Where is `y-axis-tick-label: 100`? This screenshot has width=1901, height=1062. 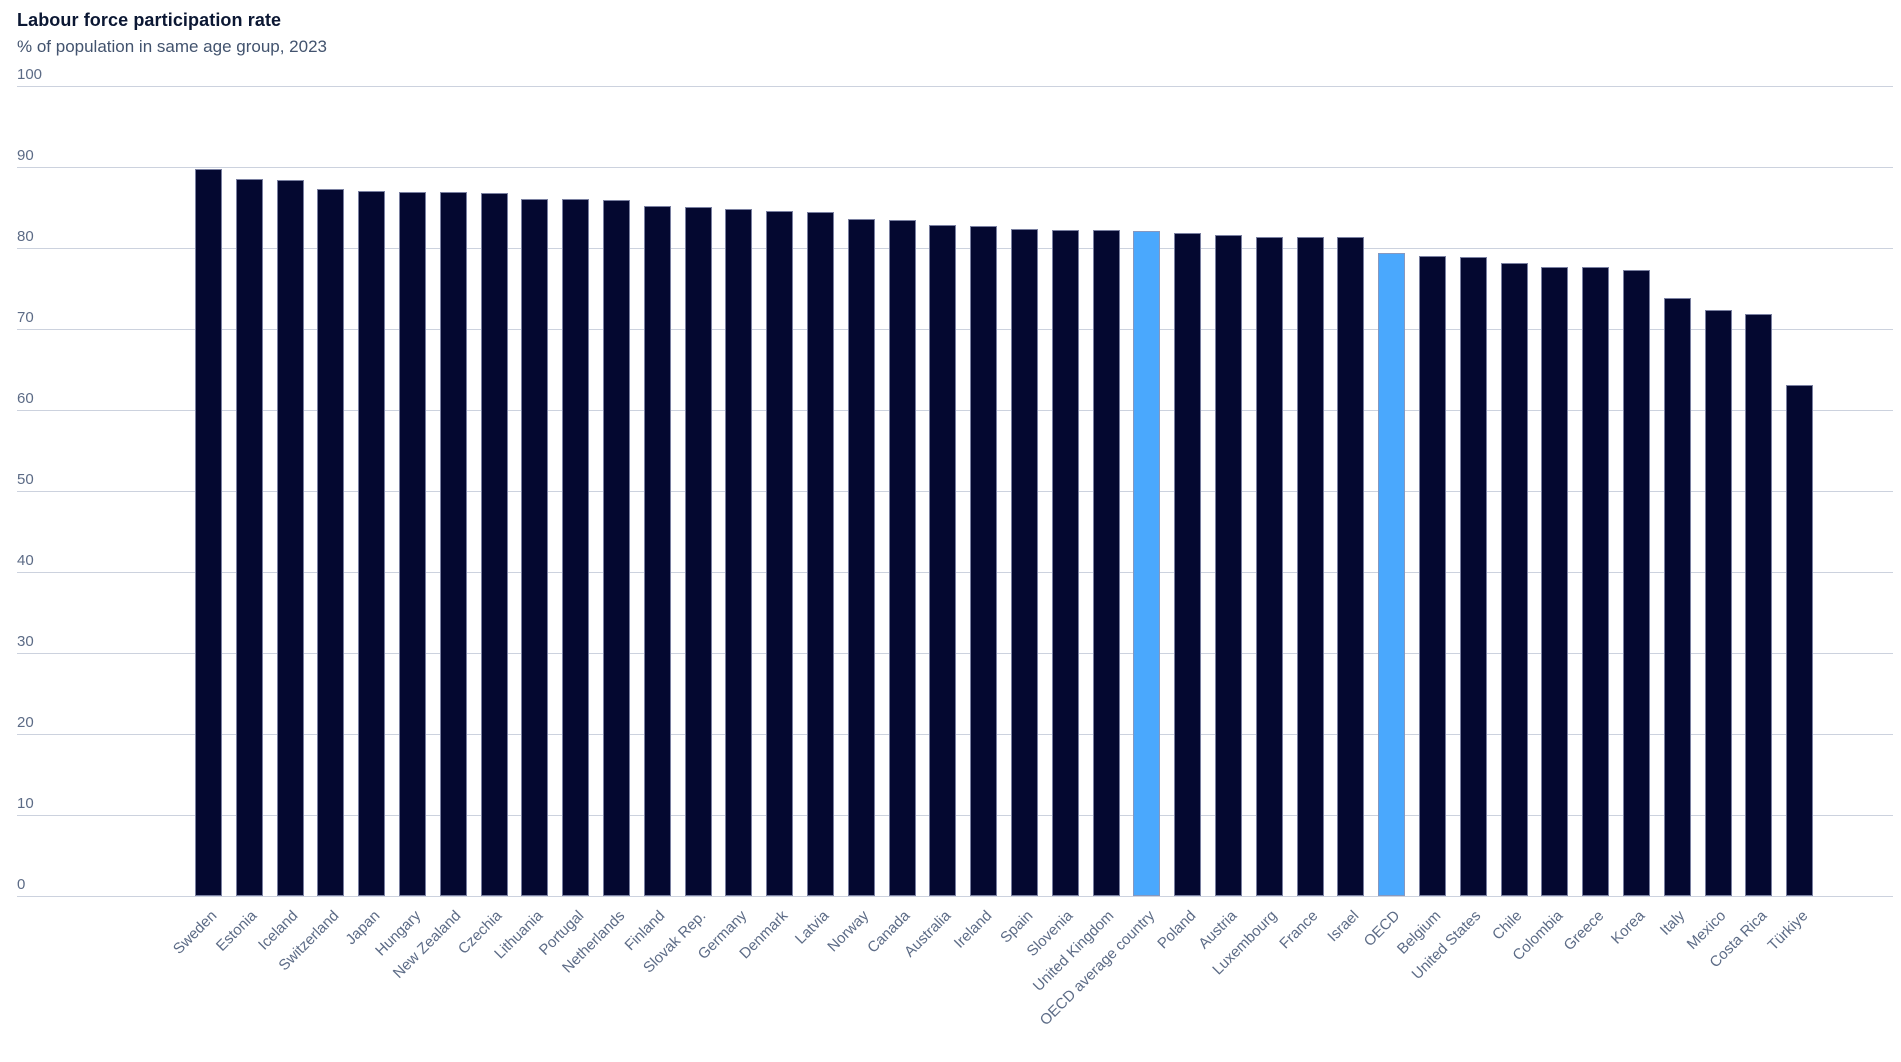 y-axis-tick-label: 100 is located at coordinates (30, 74).